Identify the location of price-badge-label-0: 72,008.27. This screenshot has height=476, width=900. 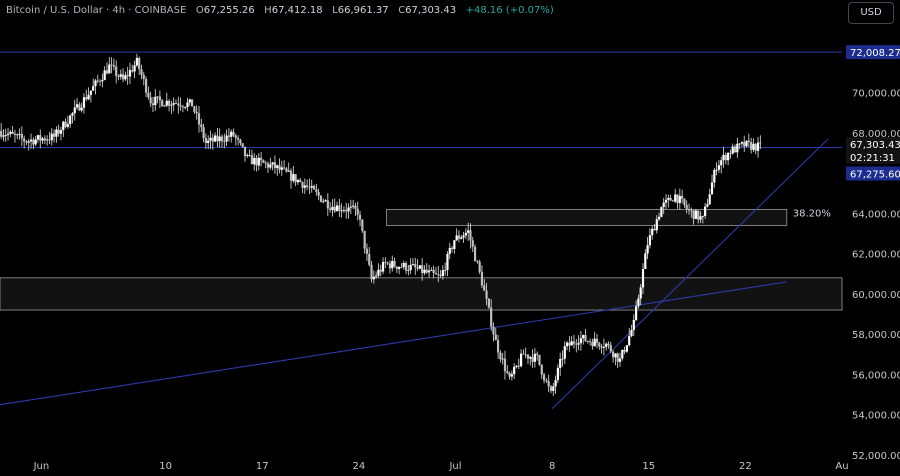
(875, 53).